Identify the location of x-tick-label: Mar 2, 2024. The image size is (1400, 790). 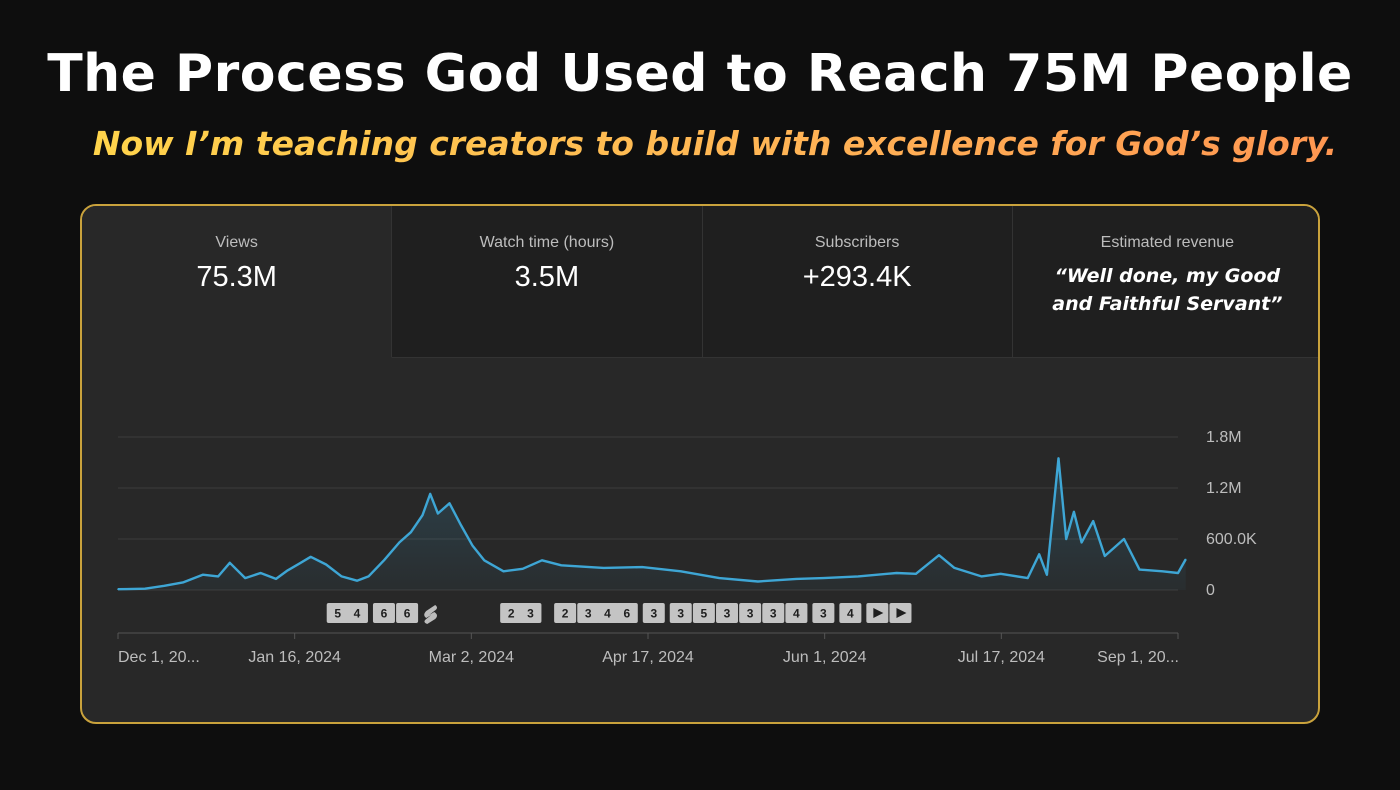
(471, 657).